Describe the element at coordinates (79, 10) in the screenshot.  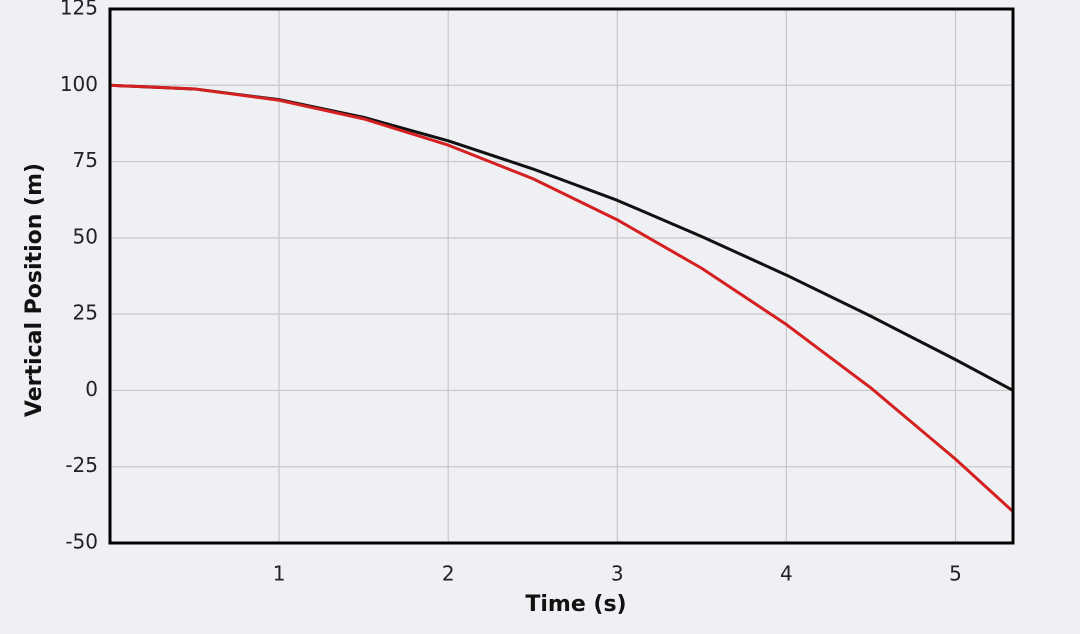
I see `y-tick-label: 125` at that location.